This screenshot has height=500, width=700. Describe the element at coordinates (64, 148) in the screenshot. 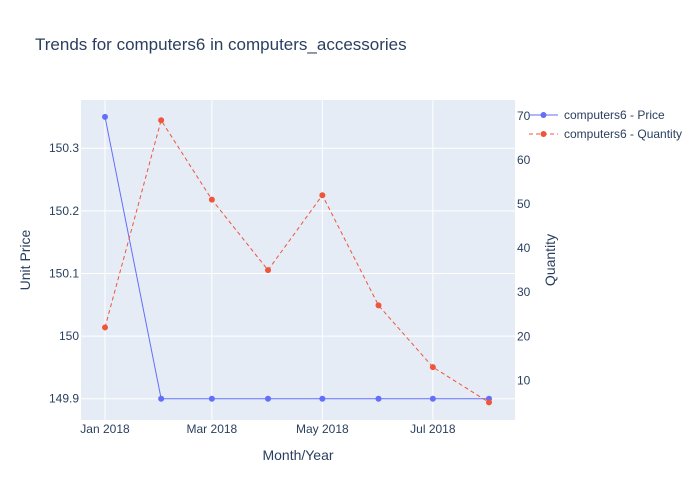

I see `y-left-tick-label: 150.3` at that location.